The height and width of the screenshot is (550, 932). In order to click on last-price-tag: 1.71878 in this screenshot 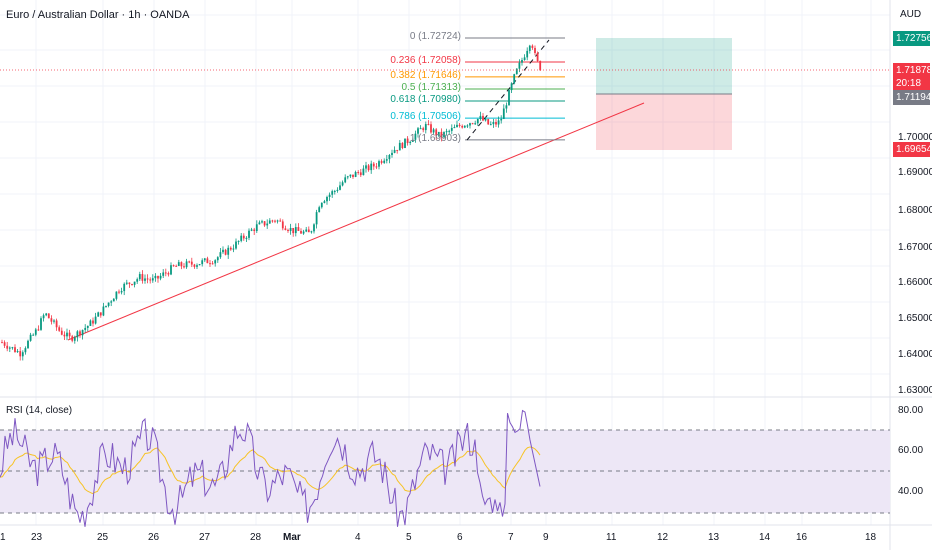, I will do `click(912, 70)`.